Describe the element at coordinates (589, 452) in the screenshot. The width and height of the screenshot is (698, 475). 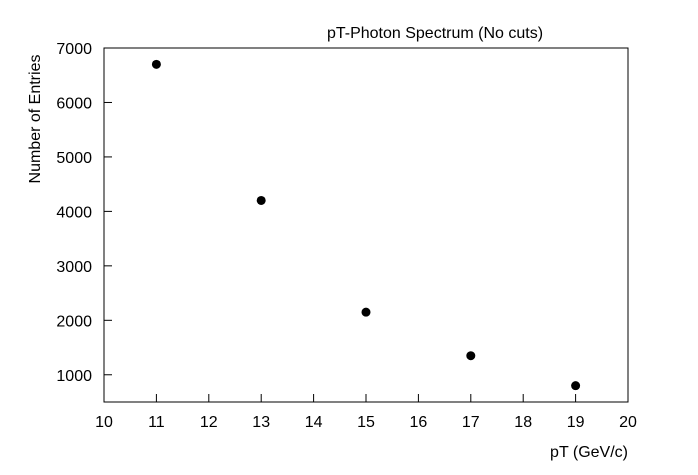
I see `x-axis-label: pT (GeV/c)` at that location.